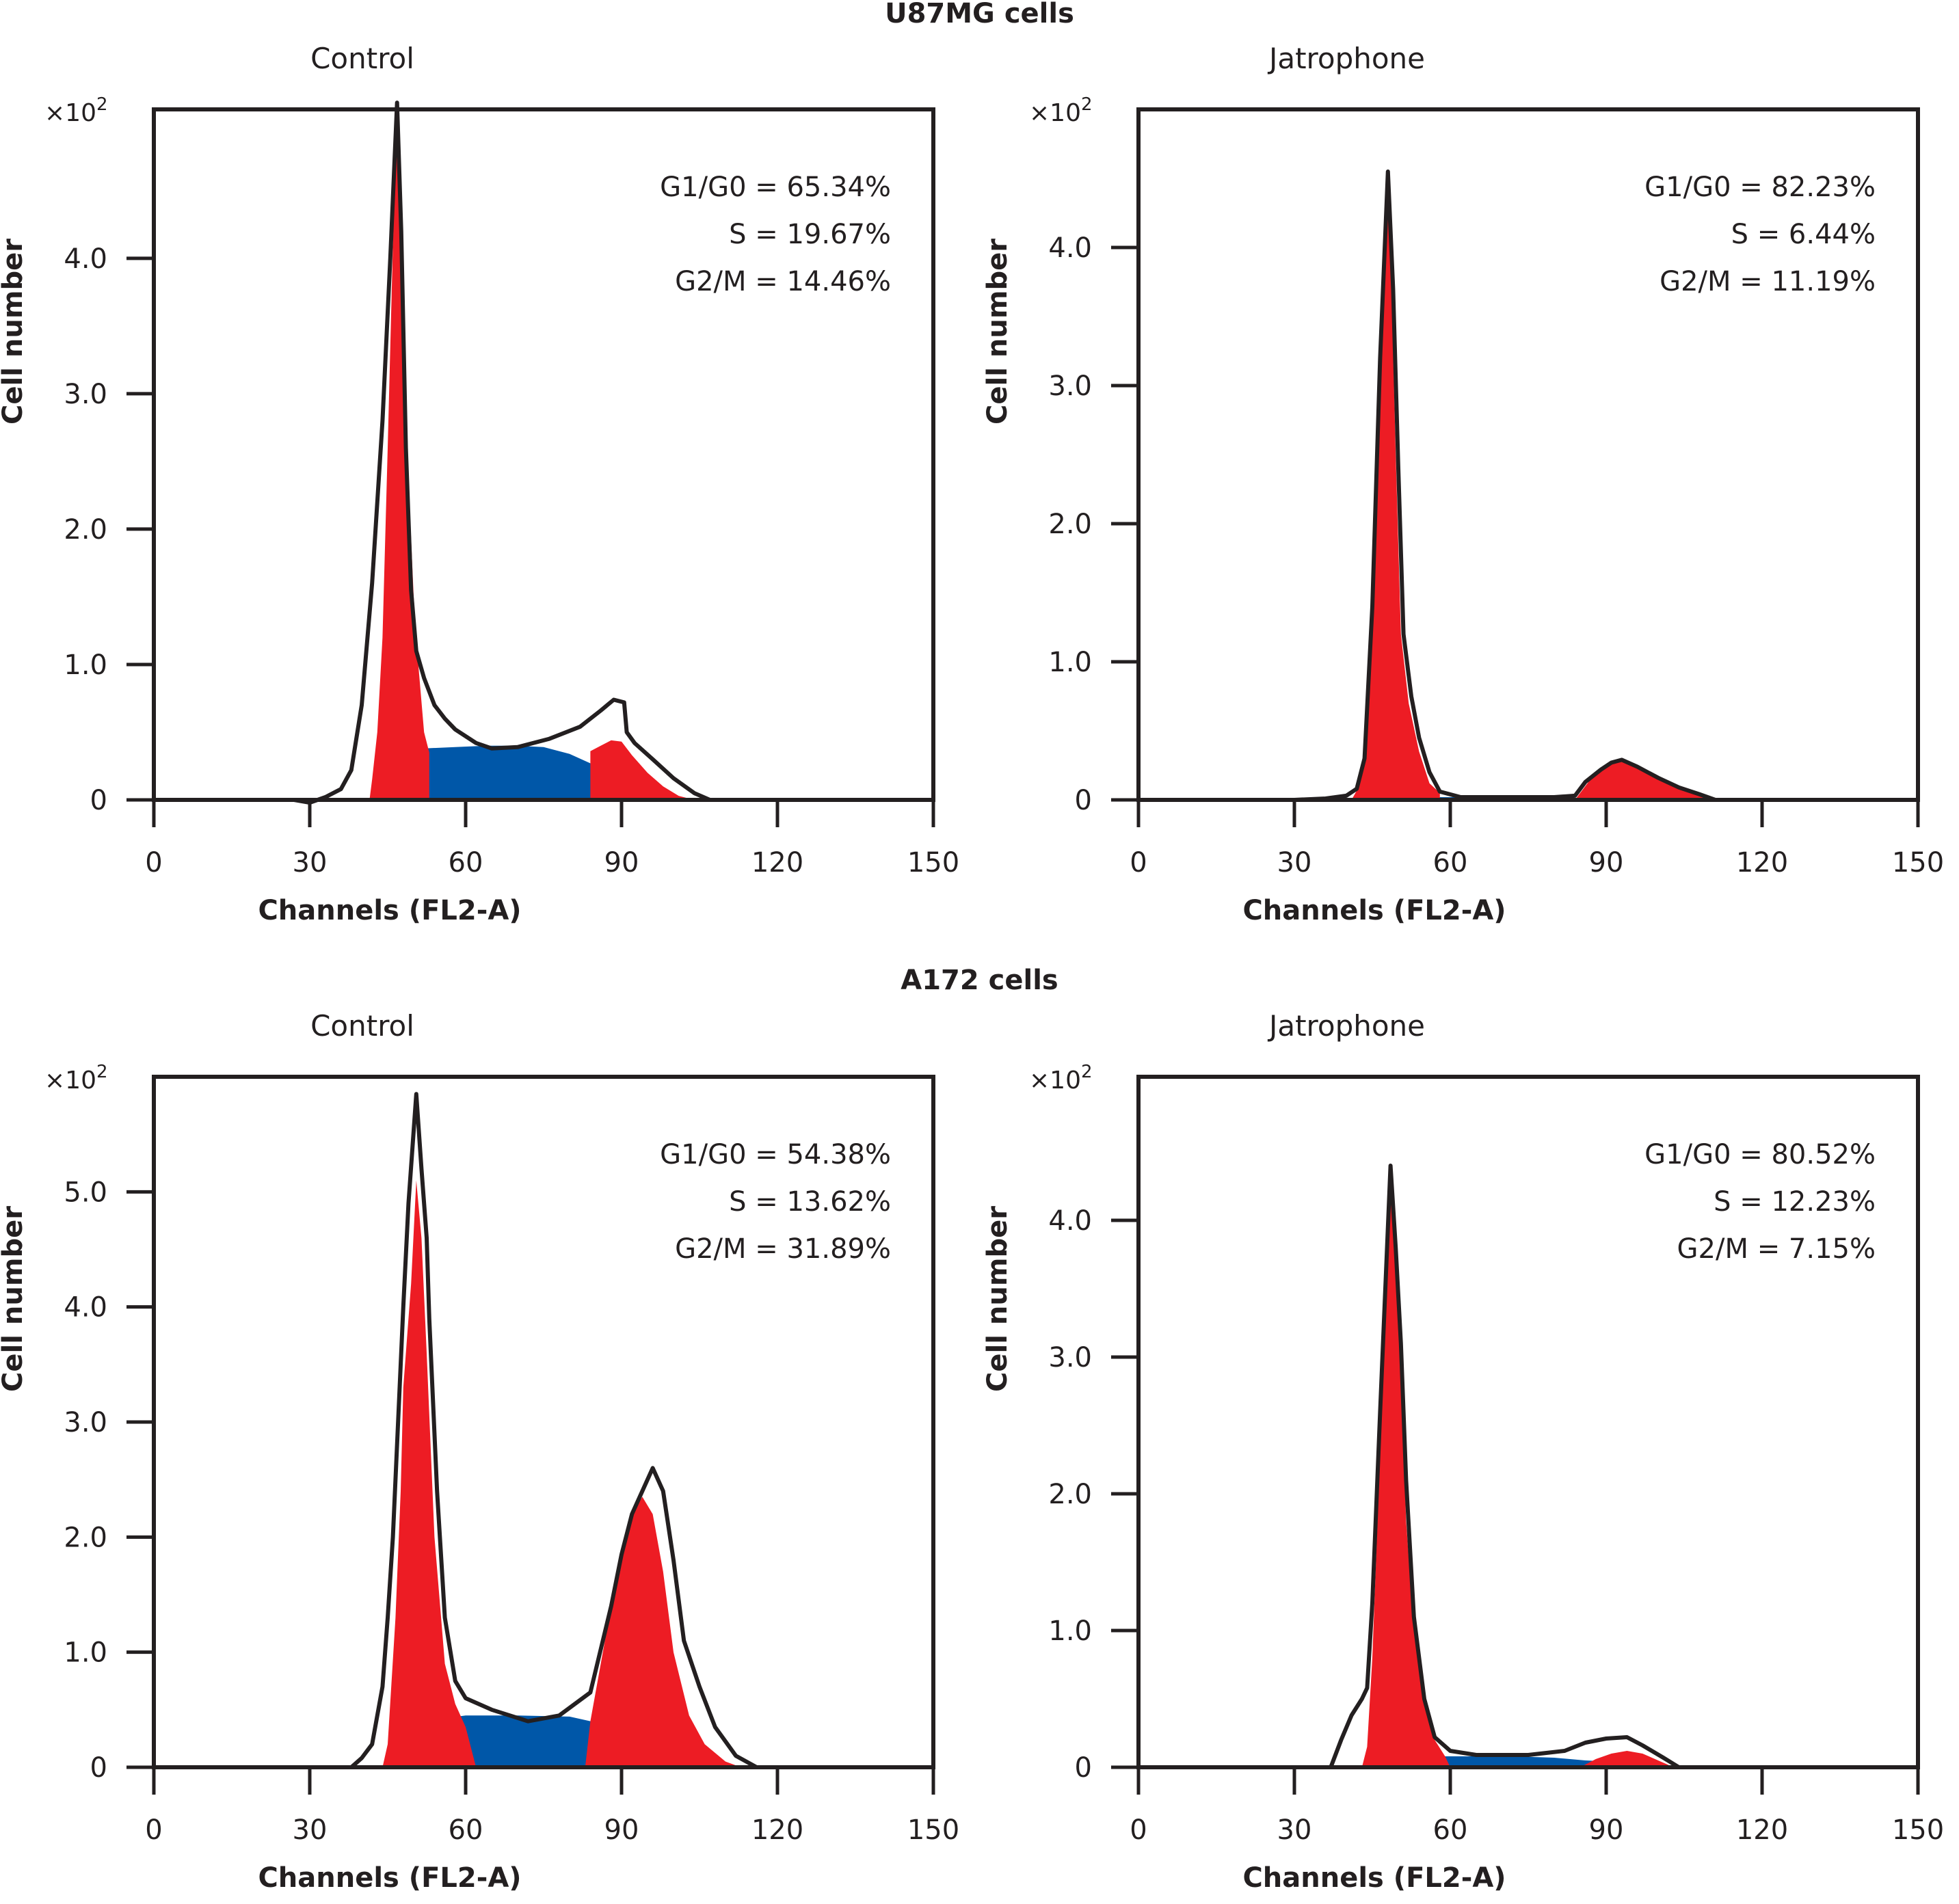  I want to click on phase-annotation: G1/G0 = 54.38%, so click(775, 1154).